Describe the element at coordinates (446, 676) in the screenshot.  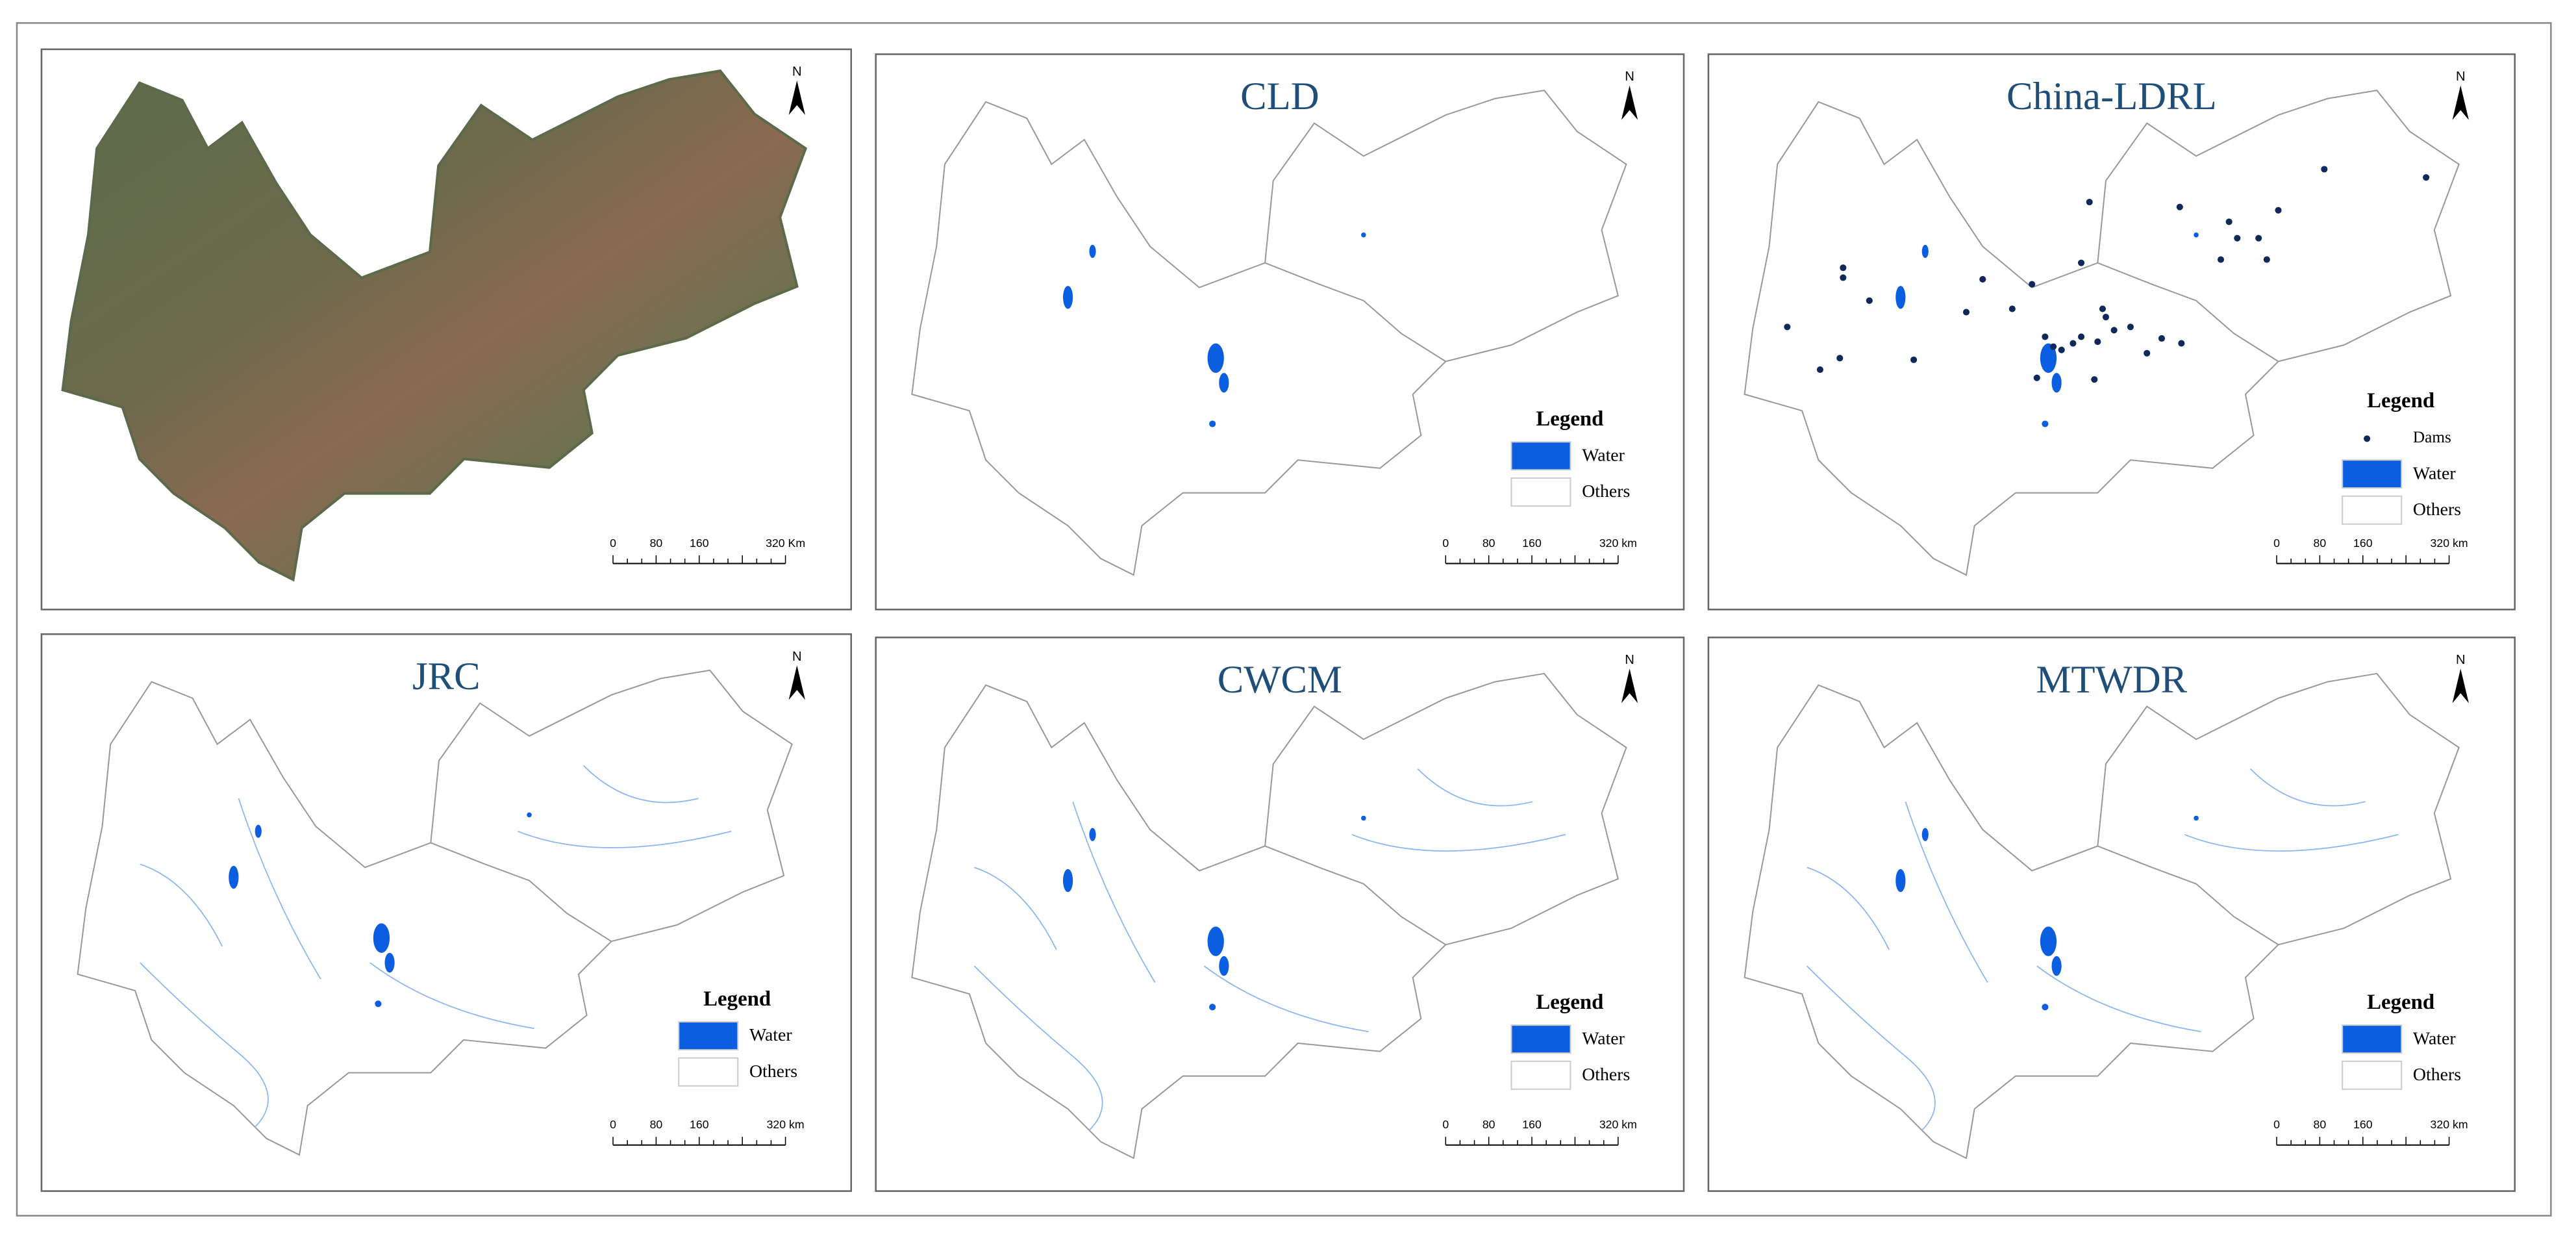
I see `panel-title: JRC` at that location.